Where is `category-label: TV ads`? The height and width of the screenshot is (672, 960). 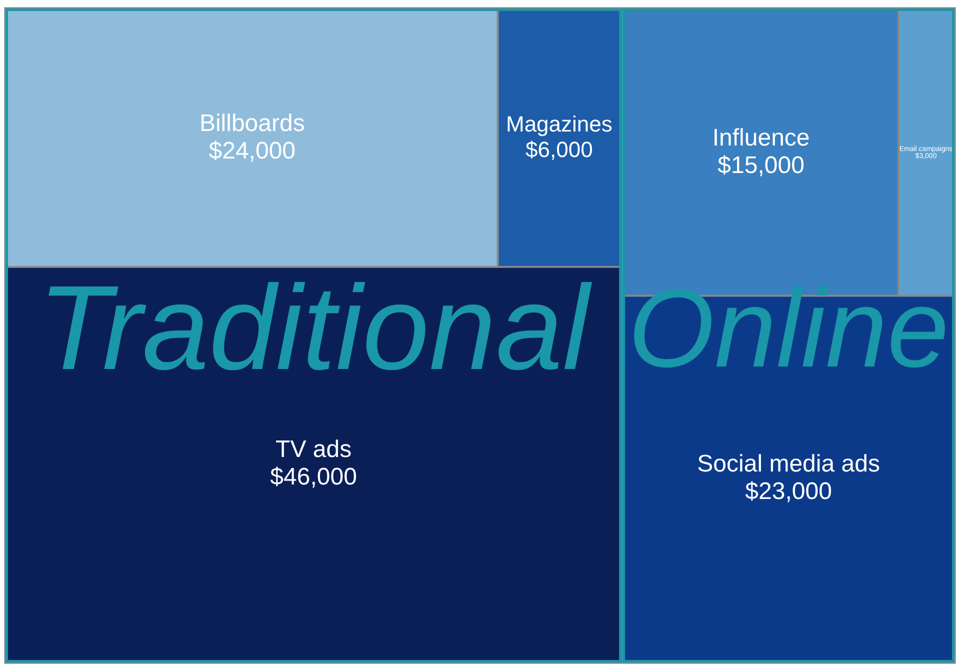 category-label: TV ads is located at coordinates (314, 450).